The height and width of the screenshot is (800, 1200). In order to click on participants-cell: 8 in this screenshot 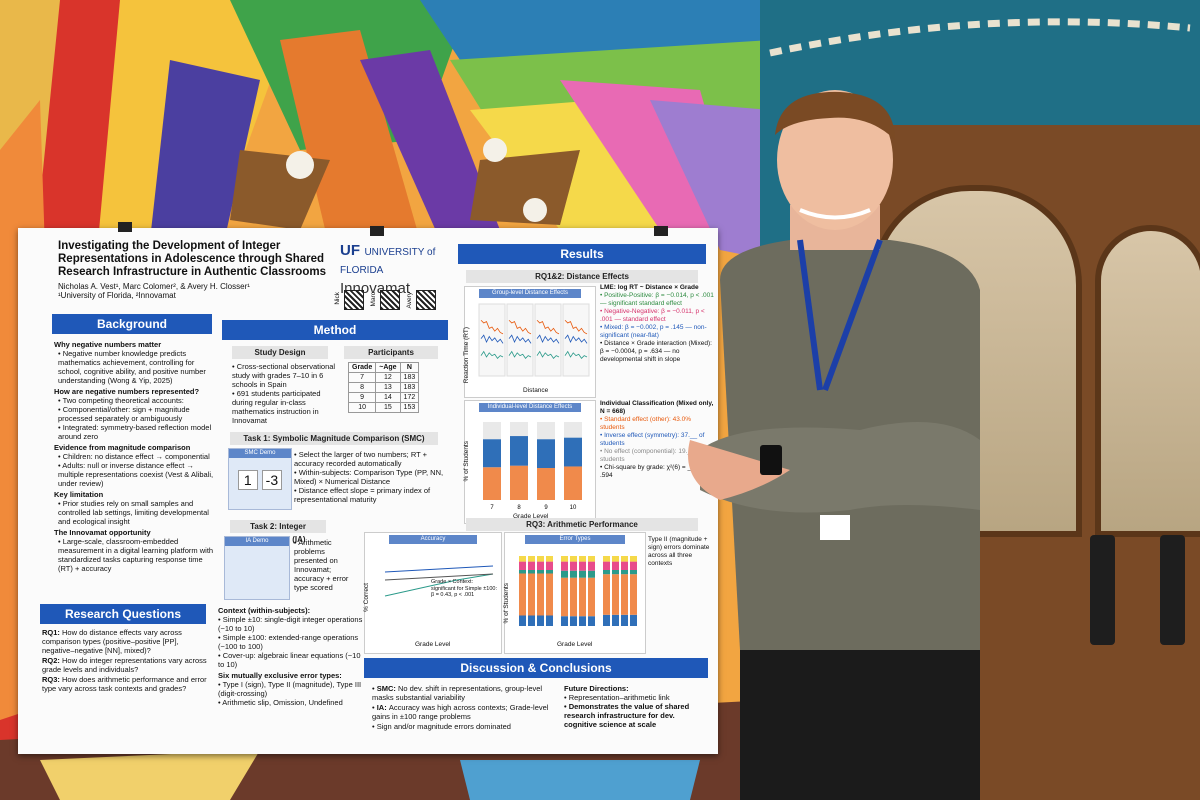, I will do `click(362, 387)`.